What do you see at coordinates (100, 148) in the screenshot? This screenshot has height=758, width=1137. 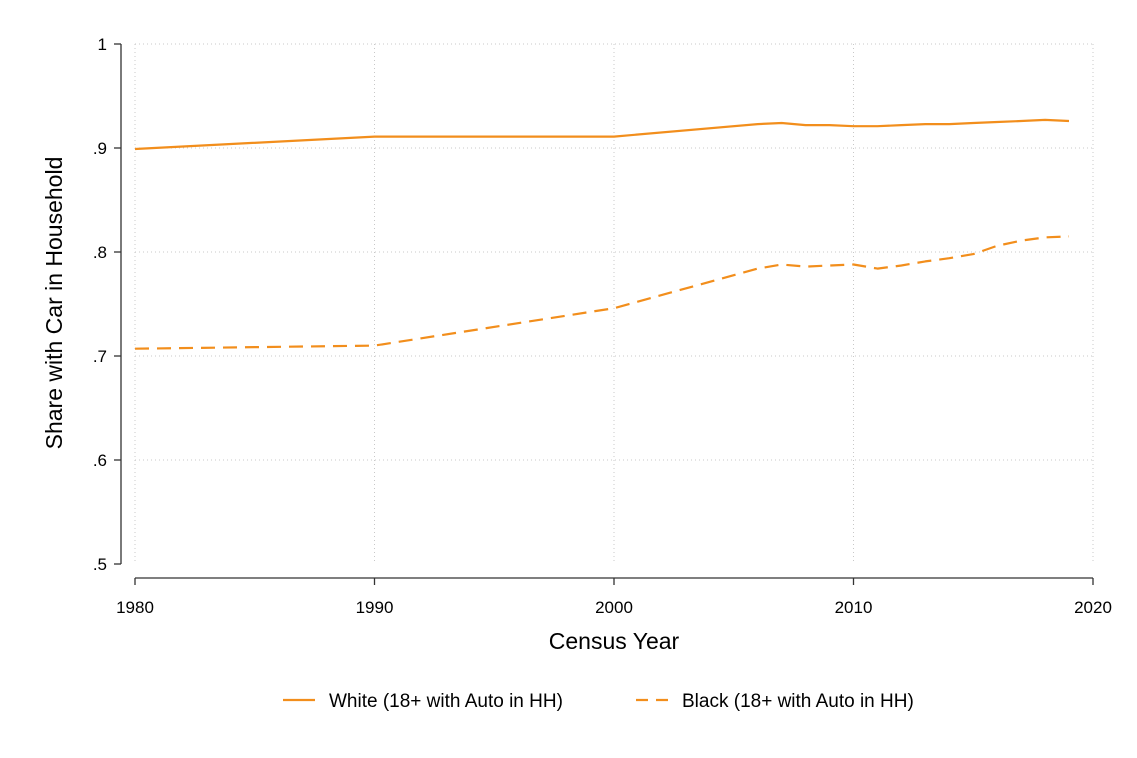 I see `y-tick-label: .9` at bounding box center [100, 148].